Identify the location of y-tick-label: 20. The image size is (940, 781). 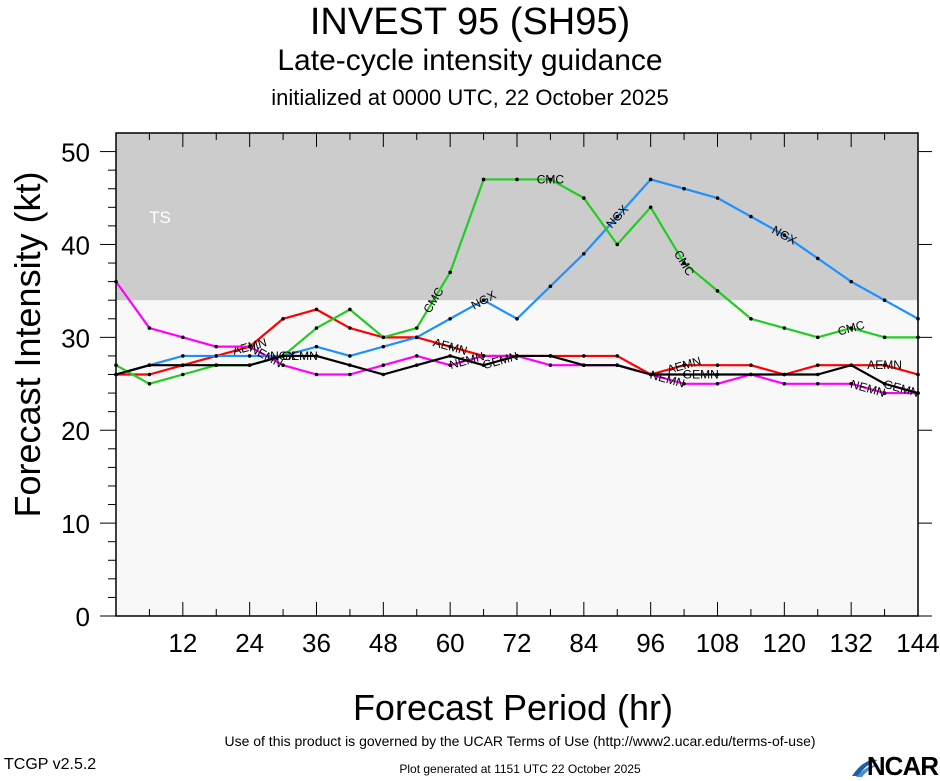
(75, 431).